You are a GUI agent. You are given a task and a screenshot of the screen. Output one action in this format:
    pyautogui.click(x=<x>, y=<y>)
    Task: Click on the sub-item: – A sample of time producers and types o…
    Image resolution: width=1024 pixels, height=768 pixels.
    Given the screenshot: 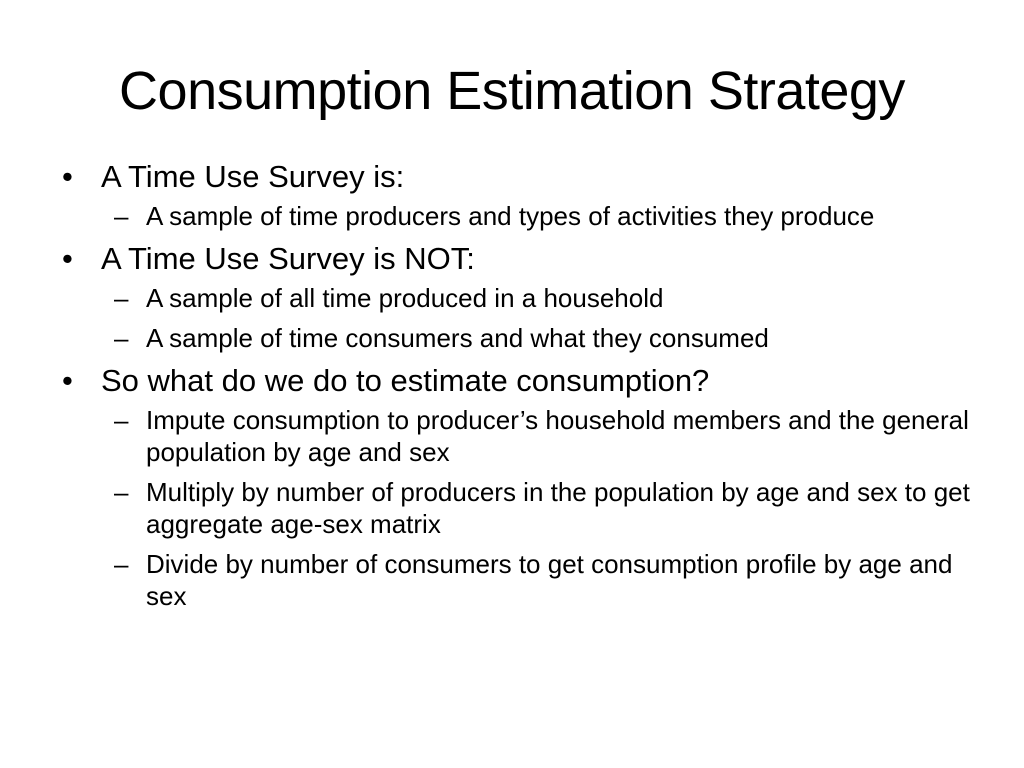 What is the action you would take?
    pyautogui.click(x=517, y=216)
    